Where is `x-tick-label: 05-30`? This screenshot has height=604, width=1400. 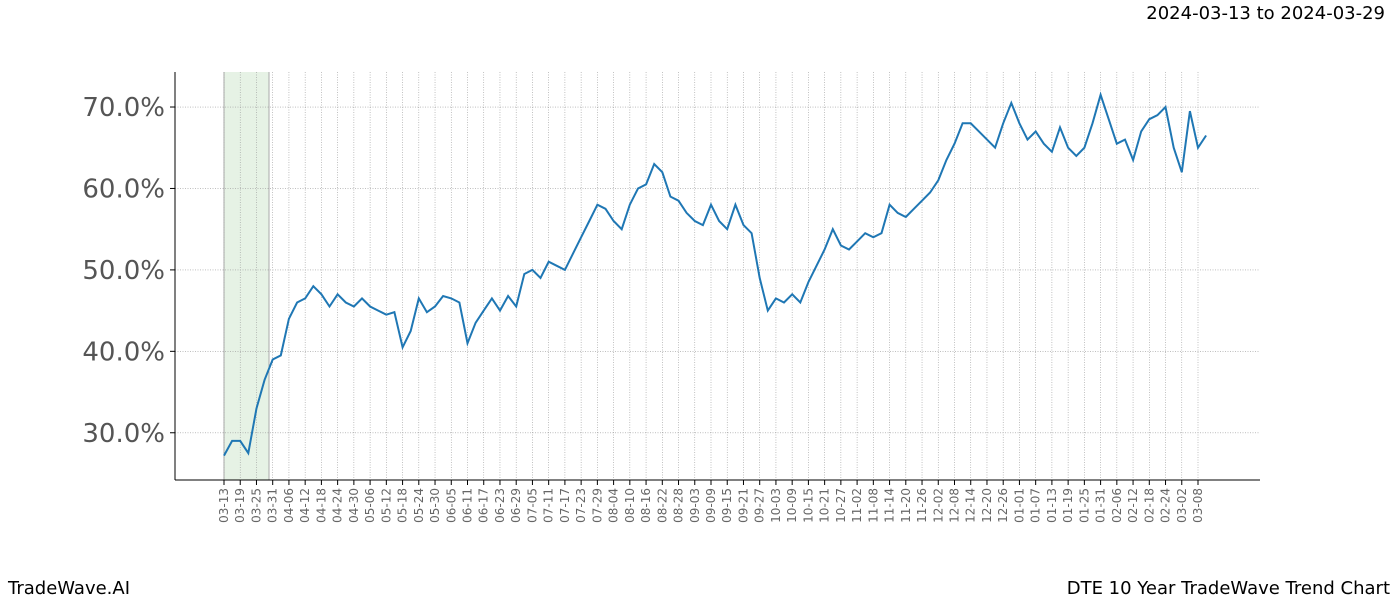
x-tick-label: 05-30 is located at coordinates (435, 505).